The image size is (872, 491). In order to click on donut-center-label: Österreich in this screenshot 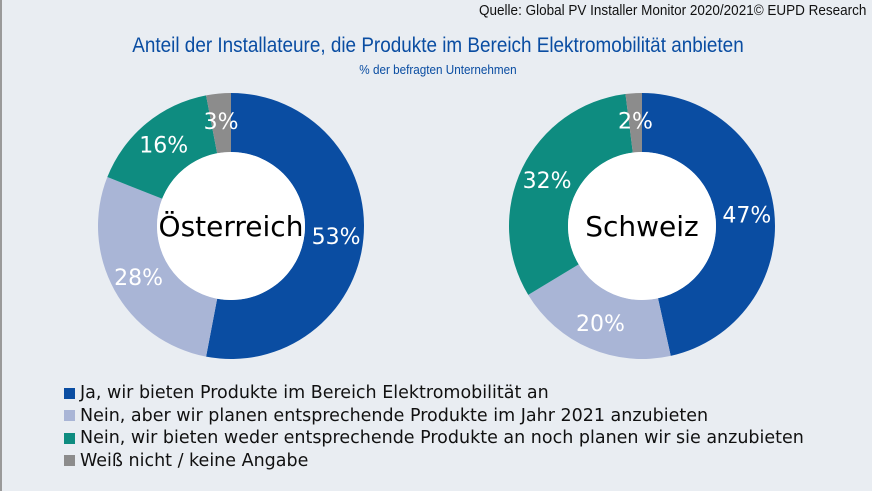, I will do `click(231, 226)`.